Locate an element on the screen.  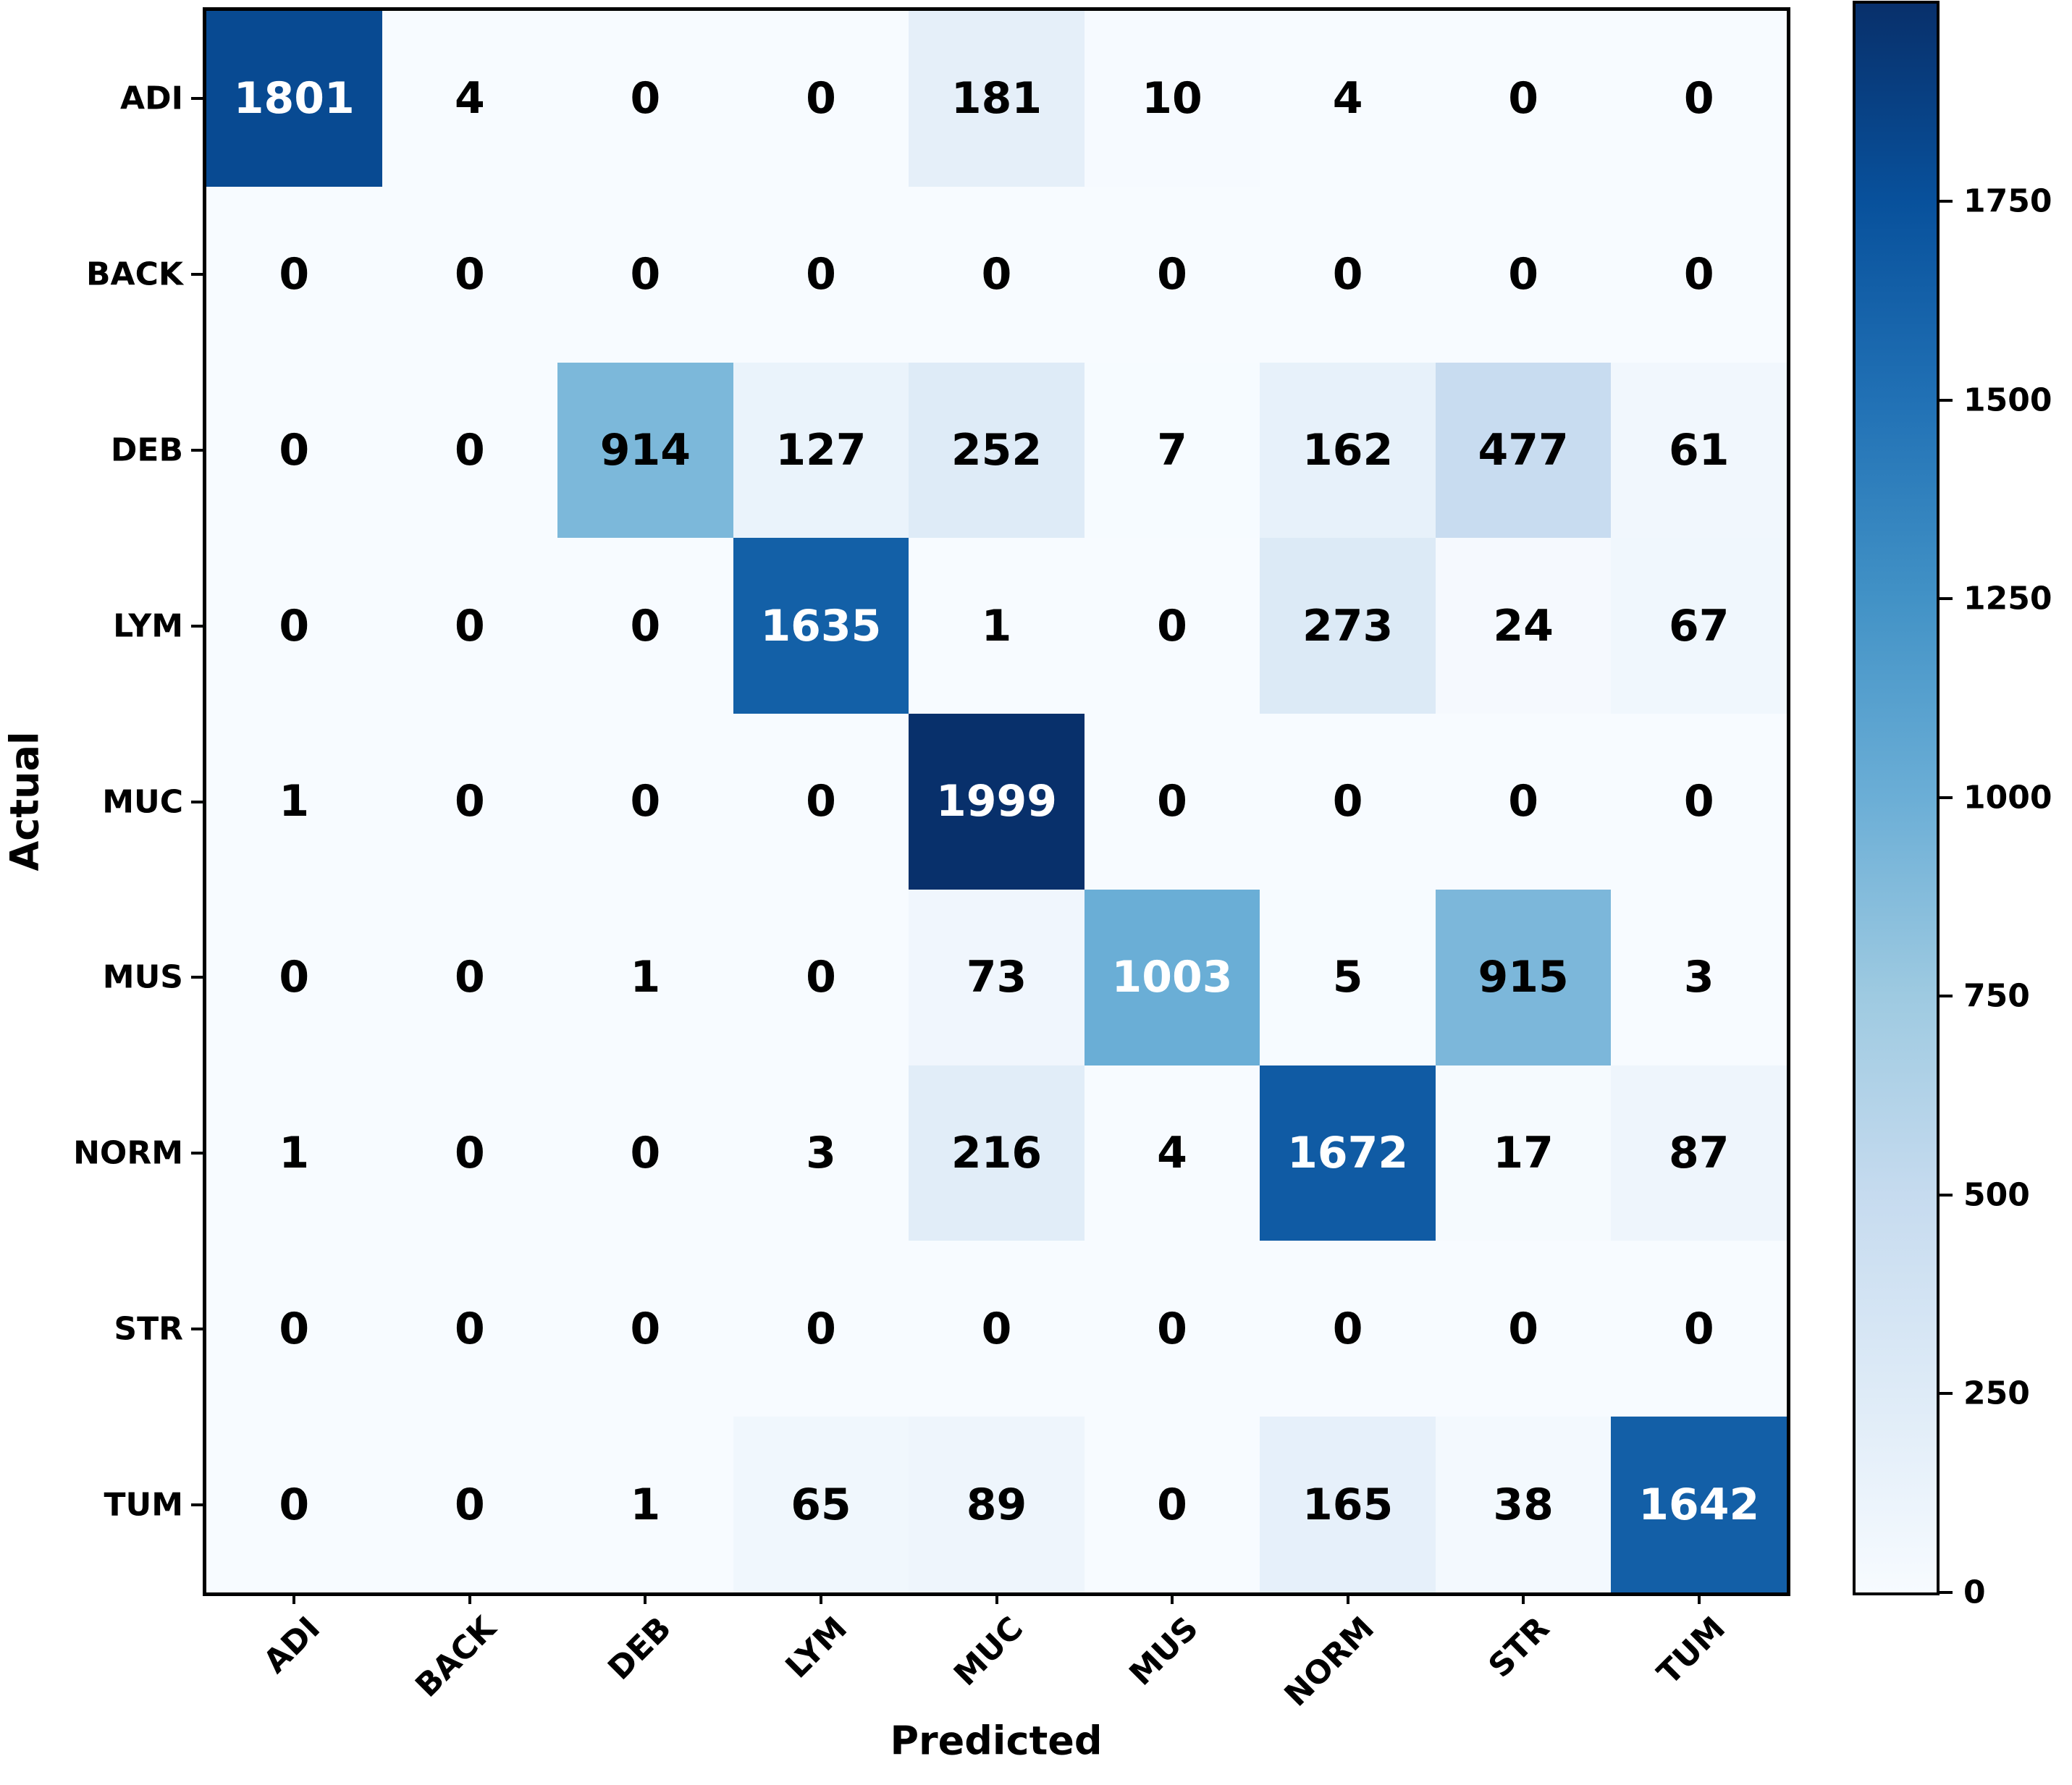
y-tick-label-adi: ADI is located at coordinates (151, 98).